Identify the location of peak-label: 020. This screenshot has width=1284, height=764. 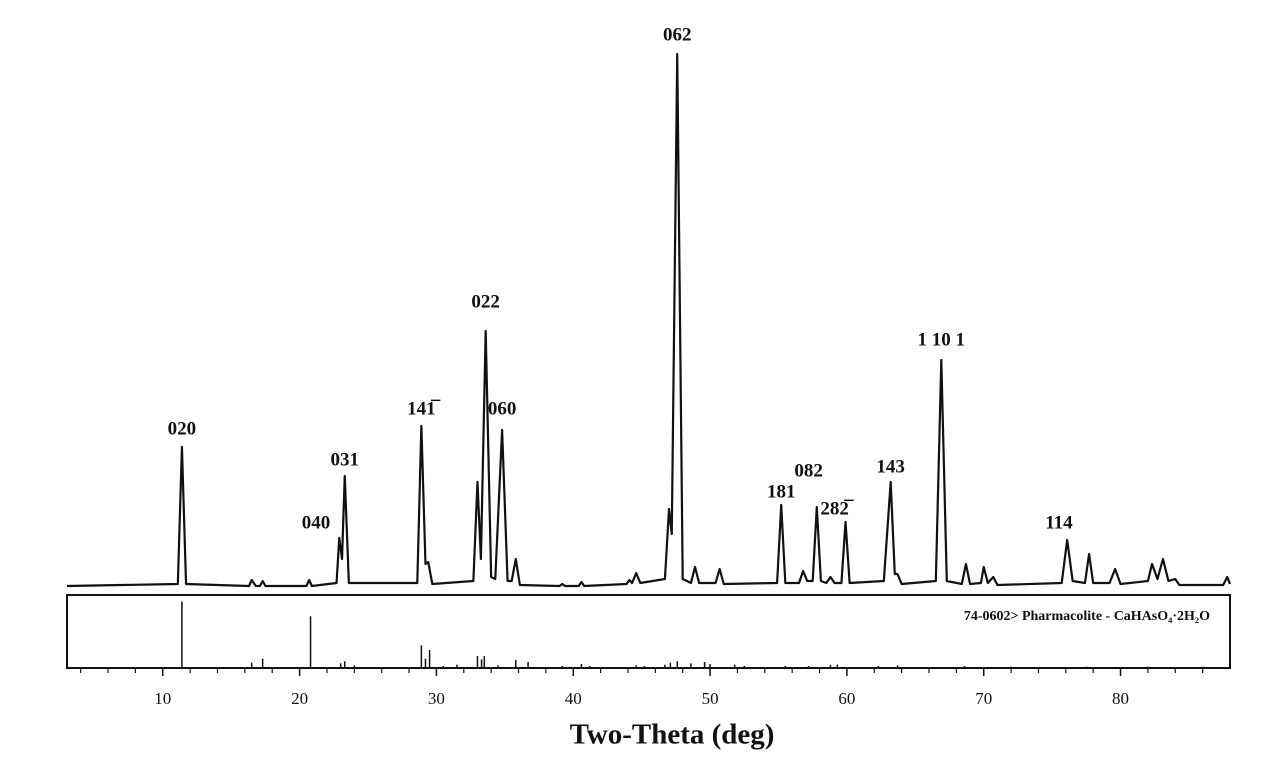
(182, 428).